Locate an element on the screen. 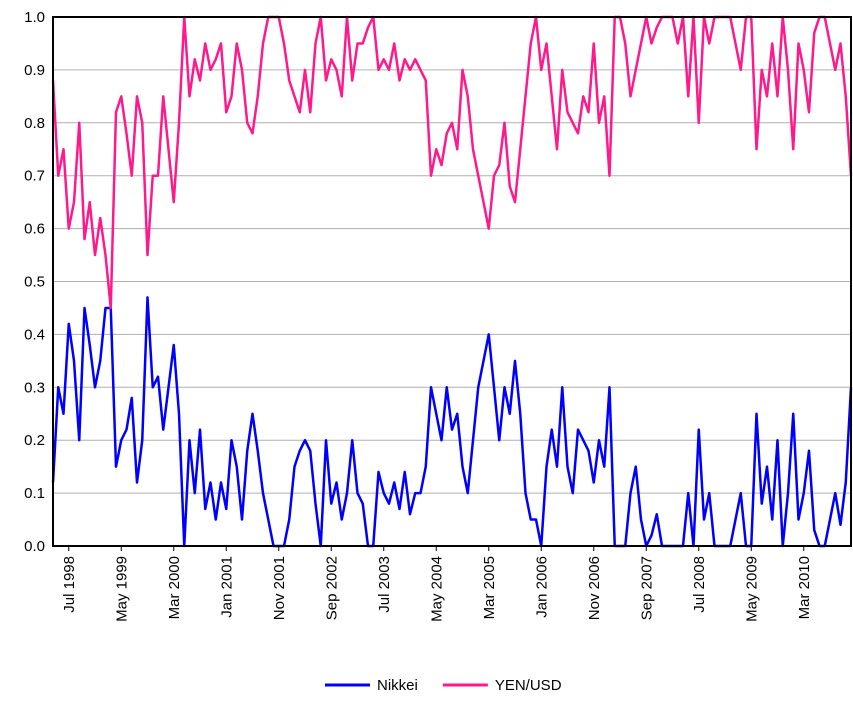 The image size is (853, 702). y-tick-label: 0.9 is located at coordinates (34, 70).